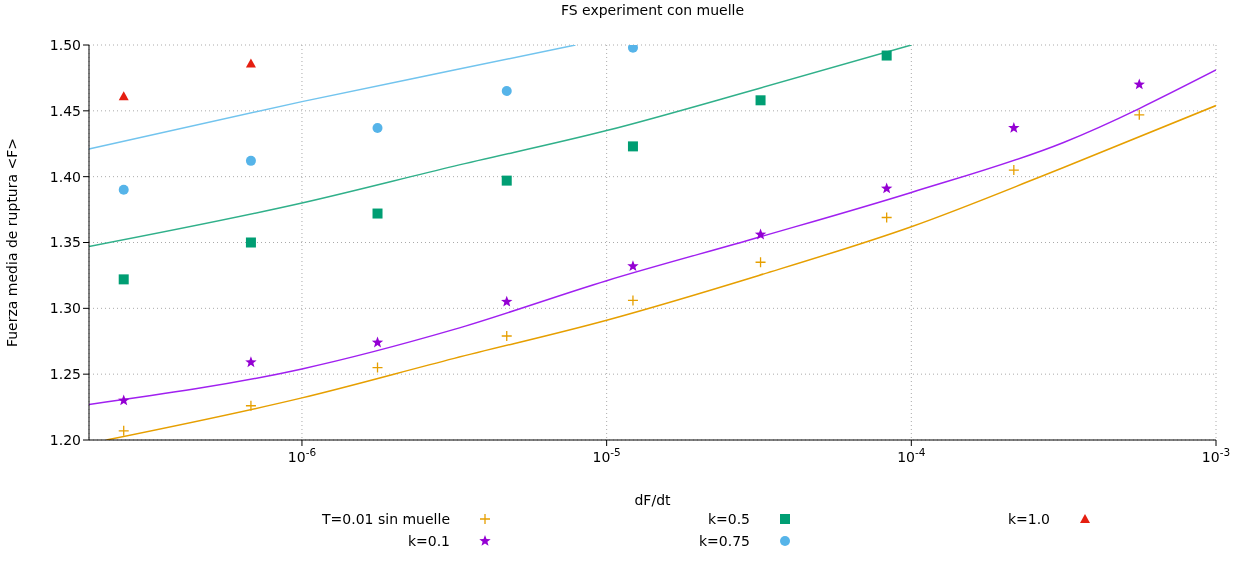 Image resolution: width=1253 pixels, height=561 pixels. What do you see at coordinates (65, 44) in the screenshot?
I see `y-tick-label: 1.50` at bounding box center [65, 44].